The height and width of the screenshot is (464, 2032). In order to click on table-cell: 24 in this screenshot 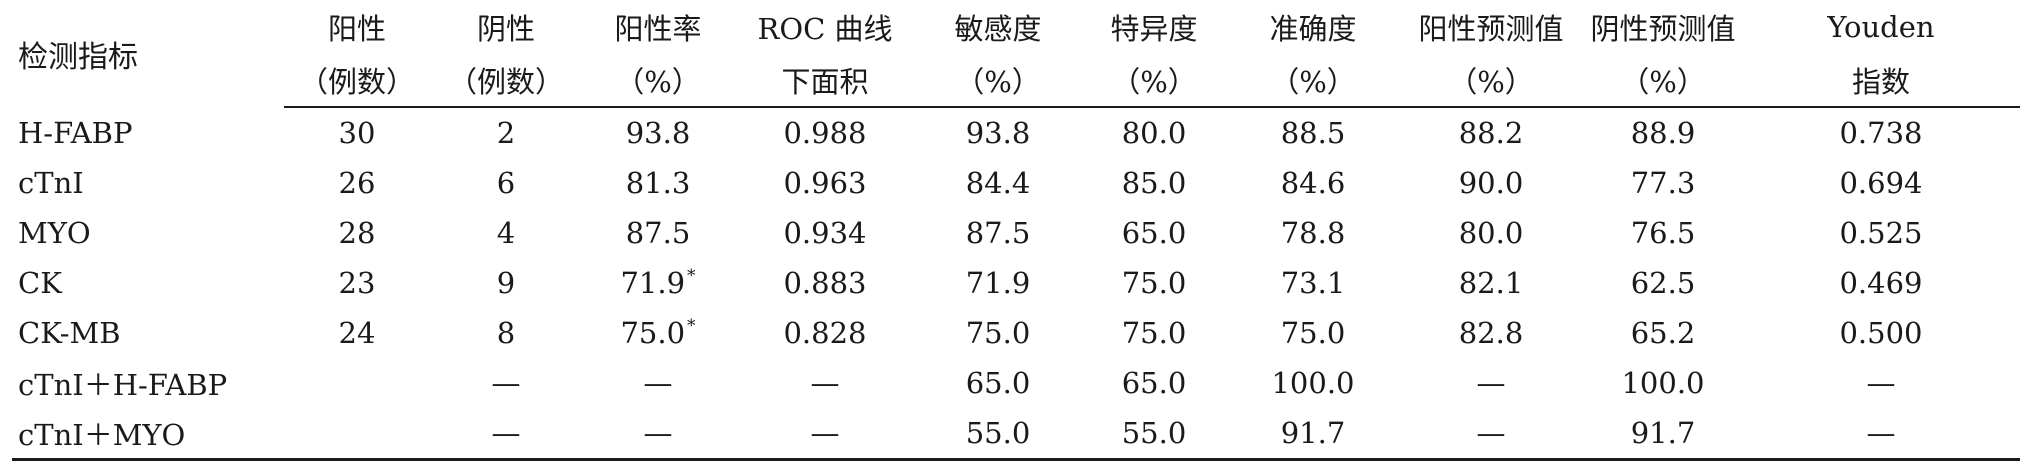, I will do `click(357, 333)`.